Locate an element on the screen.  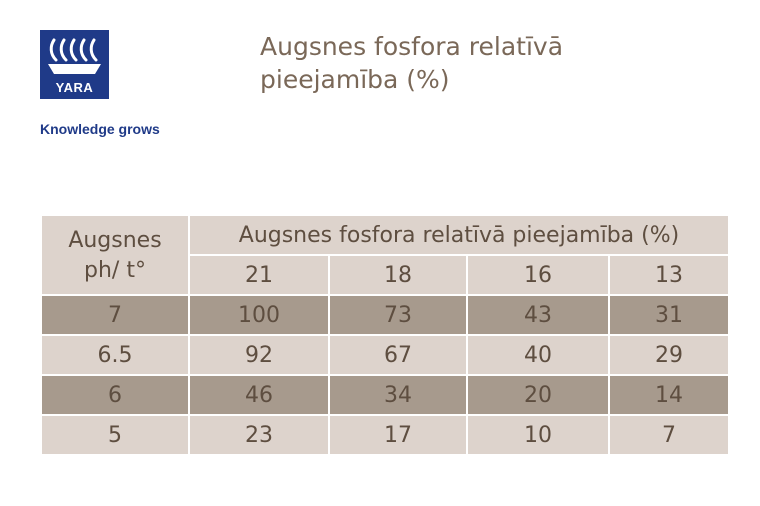
column-header: 21 is located at coordinates (259, 275).